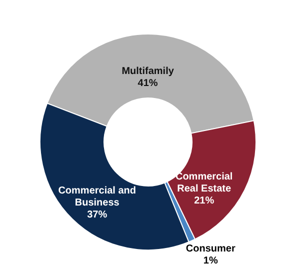  I want to click on data-label: 1%, so click(210, 260).